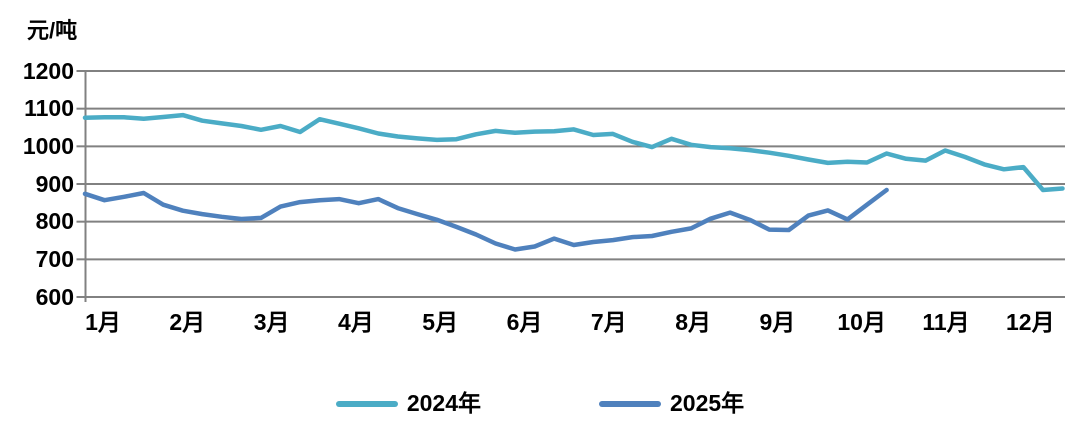 Image resolution: width=1080 pixels, height=442 pixels. What do you see at coordinates (524, 322) in the screenshot?
I see `x-tick-label: 6月` at bounding box center [524, 322].